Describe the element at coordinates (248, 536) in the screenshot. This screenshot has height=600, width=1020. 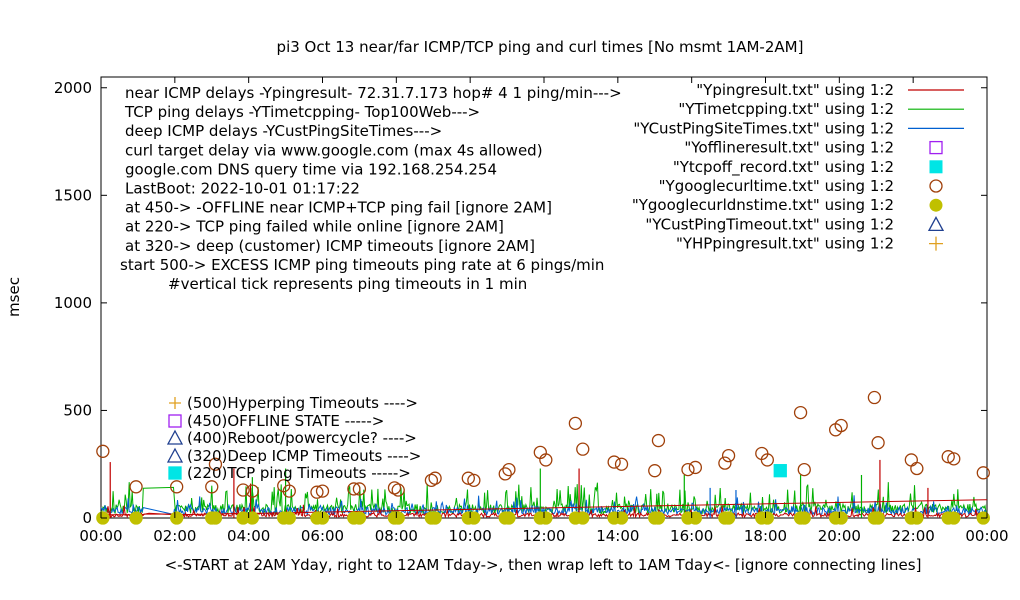
I see `x-tick-label: 04:00` at that location.